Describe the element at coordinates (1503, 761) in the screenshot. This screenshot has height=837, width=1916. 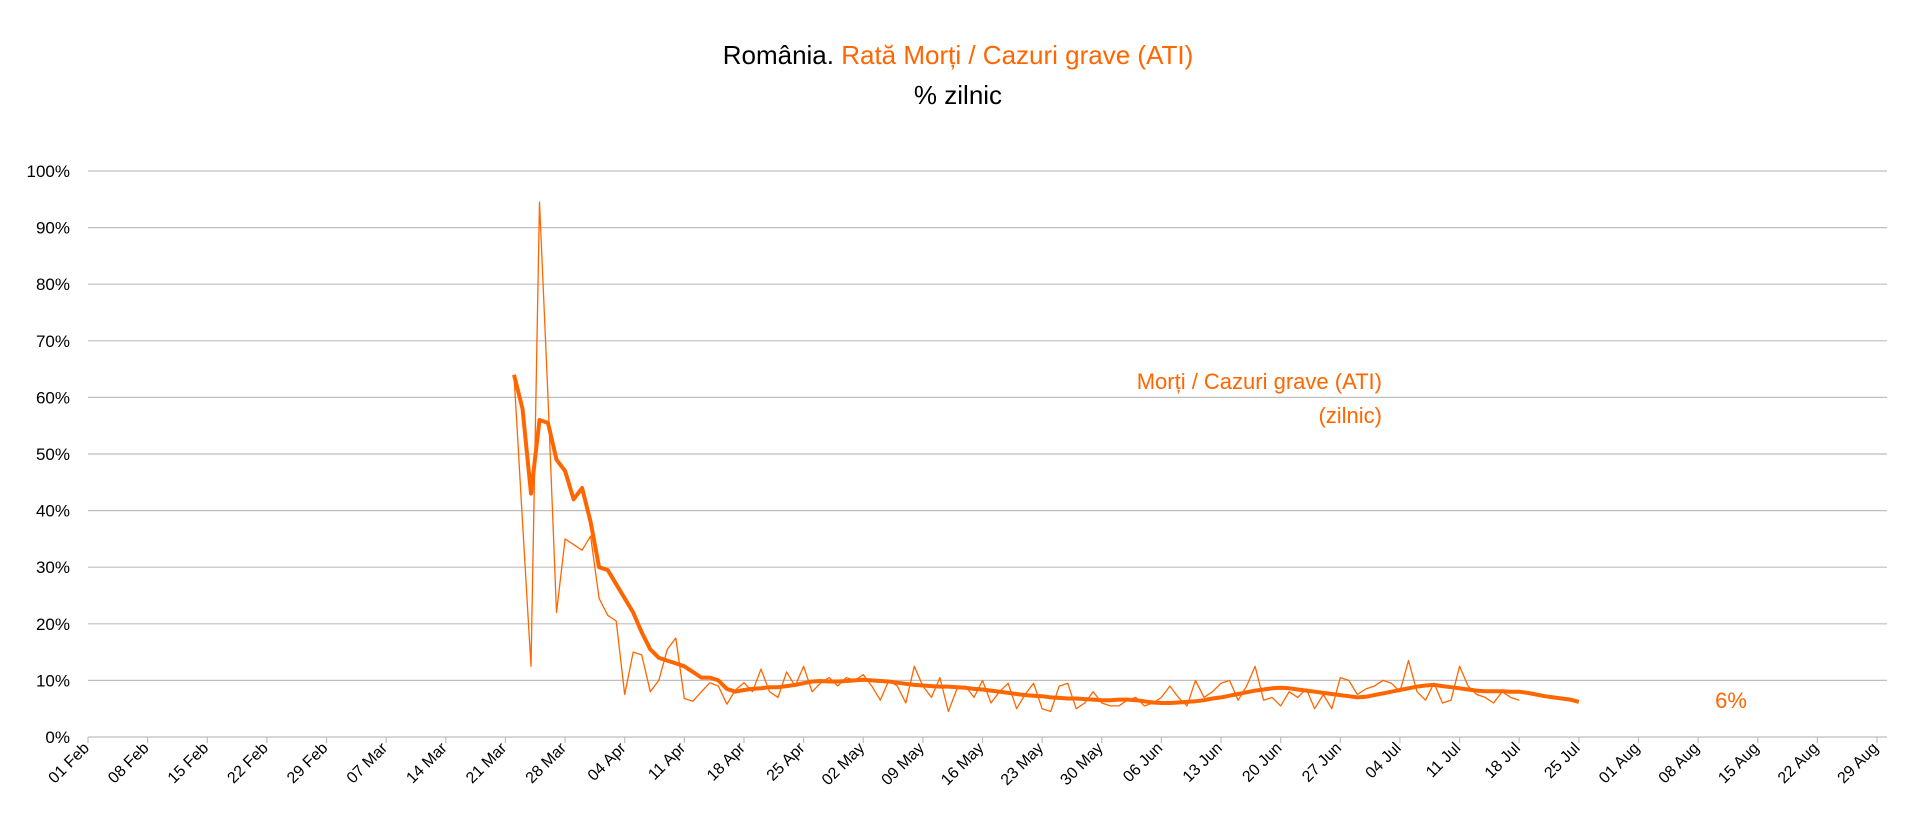
I see `x-tick-label: 18 Jul` at that location.